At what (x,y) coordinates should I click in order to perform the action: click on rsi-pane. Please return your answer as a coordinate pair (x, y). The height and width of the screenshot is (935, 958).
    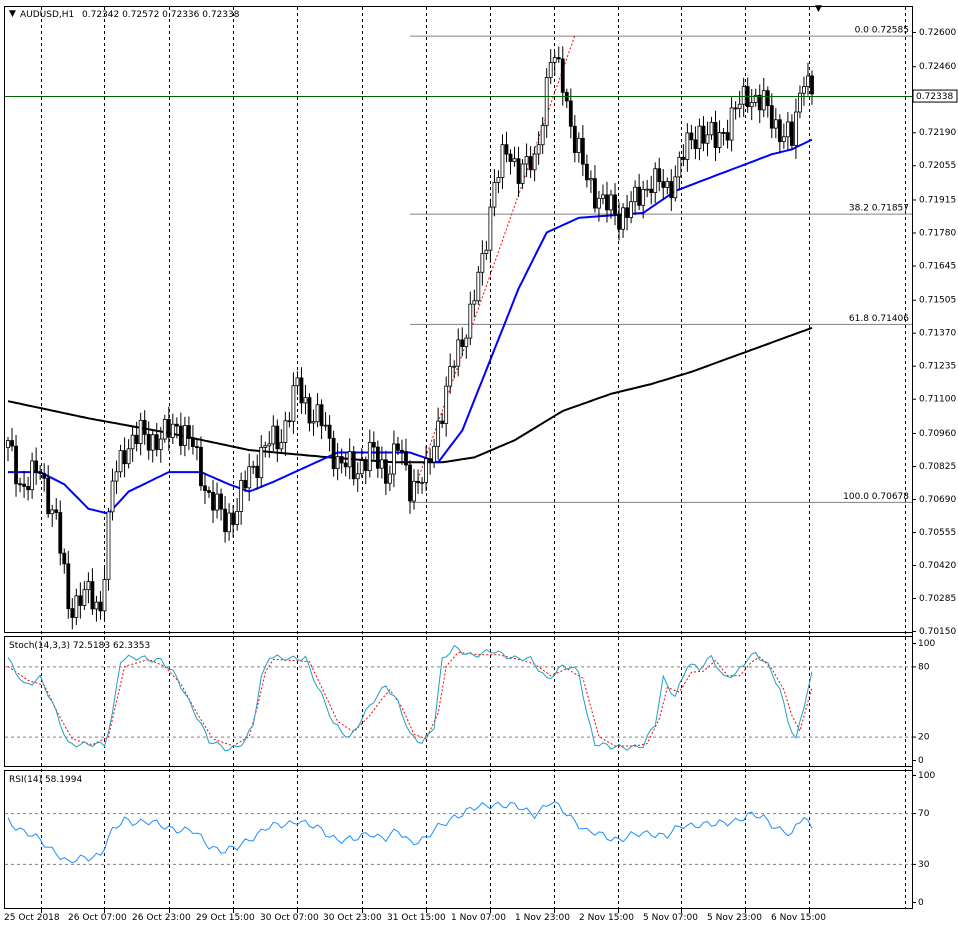
    Looking at the image, I should click on (458, 839).